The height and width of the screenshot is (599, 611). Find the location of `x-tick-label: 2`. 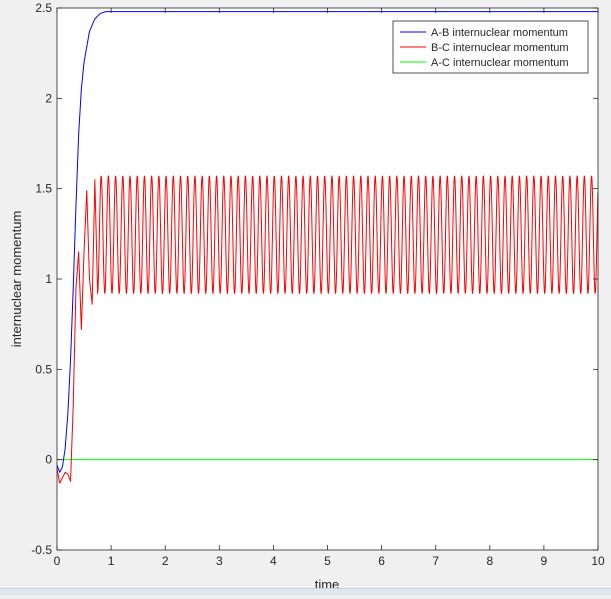

x-tick-label: 2 is located at coordinates (165, 561).